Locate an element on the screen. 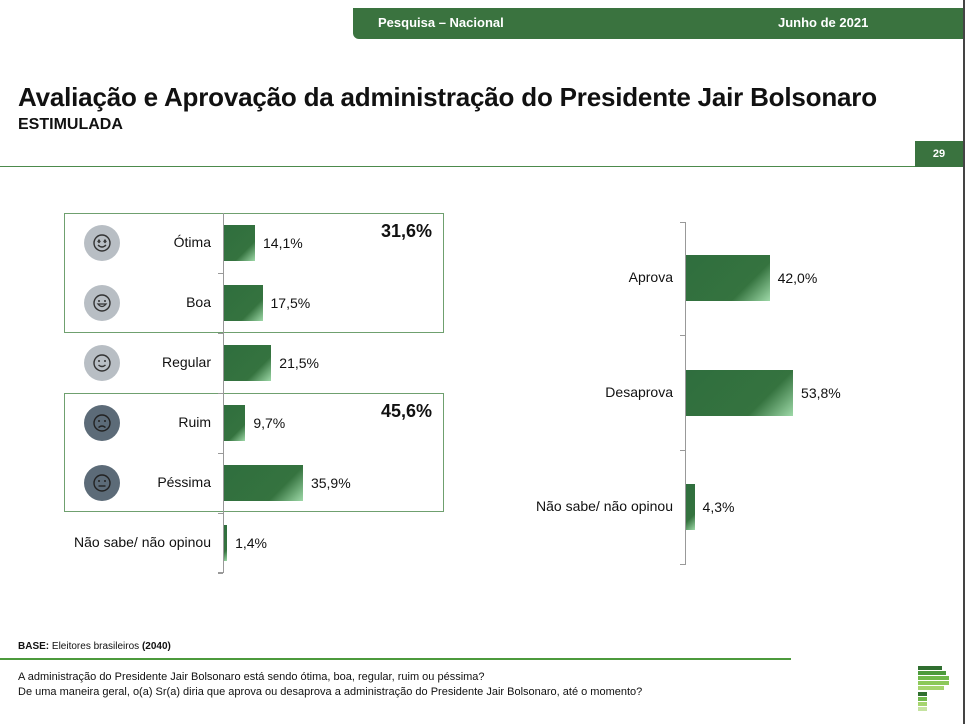 Image resolution: width=965 pixels, height=724 pixels. value-label: 35,9% is located at coordinates (330, 483).